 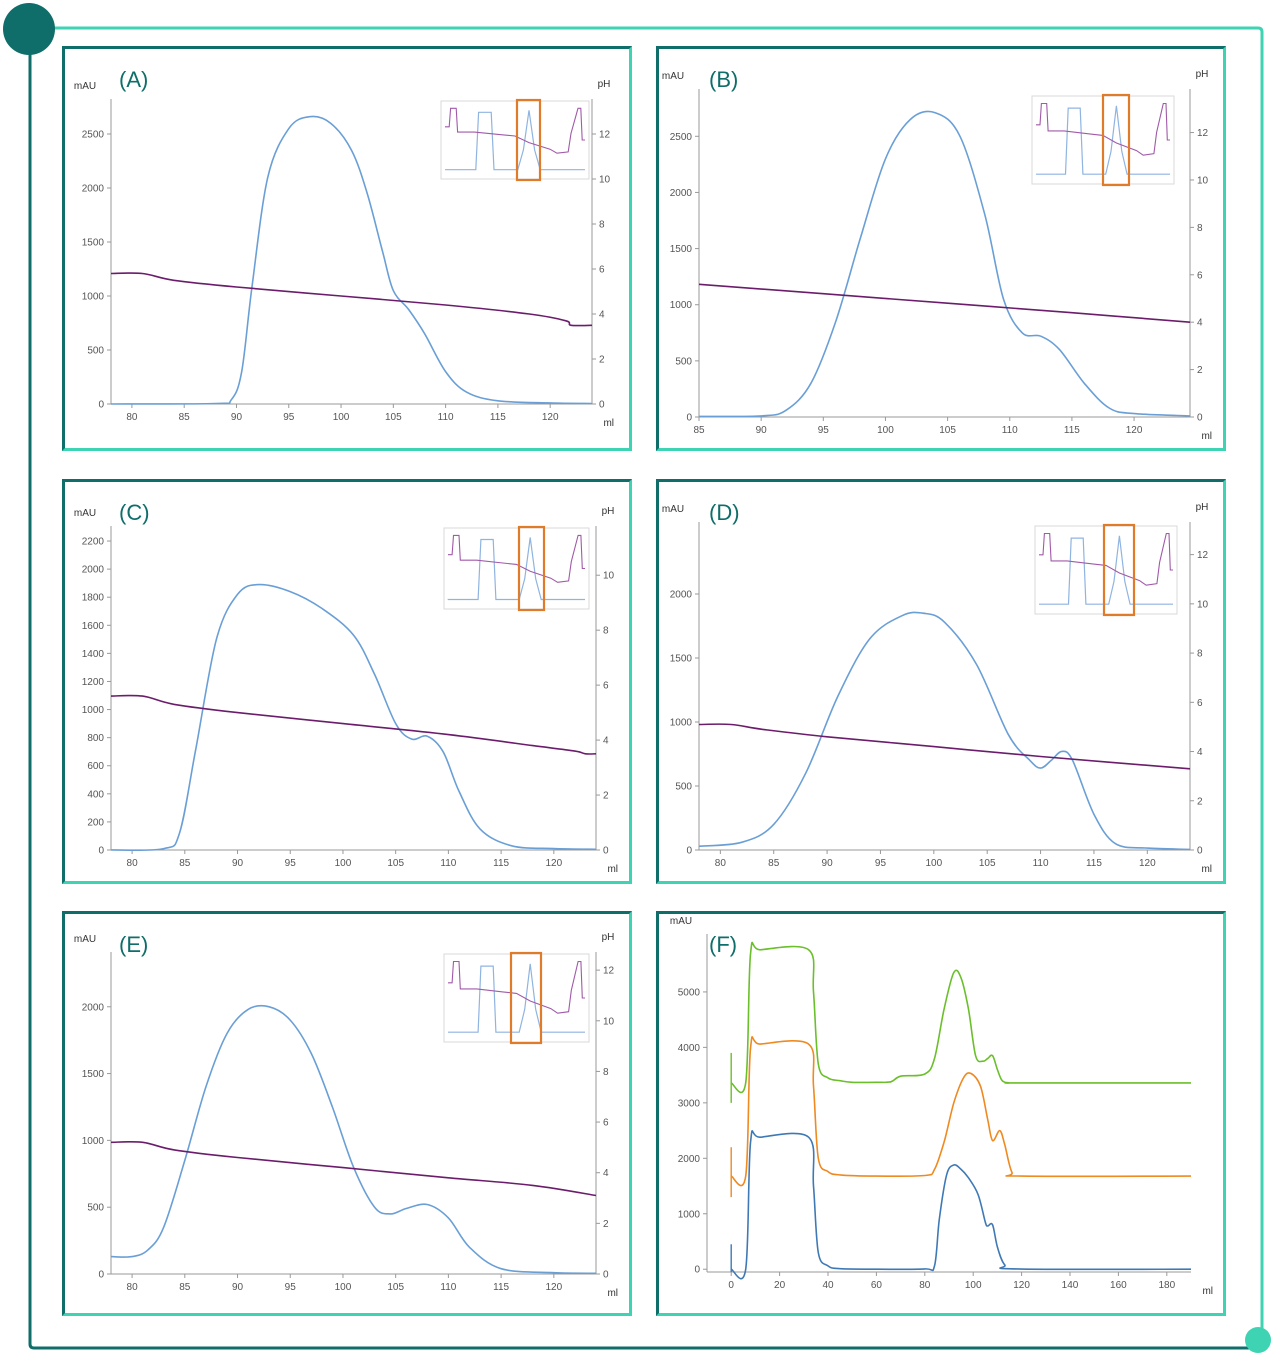 What do you see at coordinates (134, 944) in the screenshot?
I see `panel-label-e: (E)` at bounding box center [134, 944].